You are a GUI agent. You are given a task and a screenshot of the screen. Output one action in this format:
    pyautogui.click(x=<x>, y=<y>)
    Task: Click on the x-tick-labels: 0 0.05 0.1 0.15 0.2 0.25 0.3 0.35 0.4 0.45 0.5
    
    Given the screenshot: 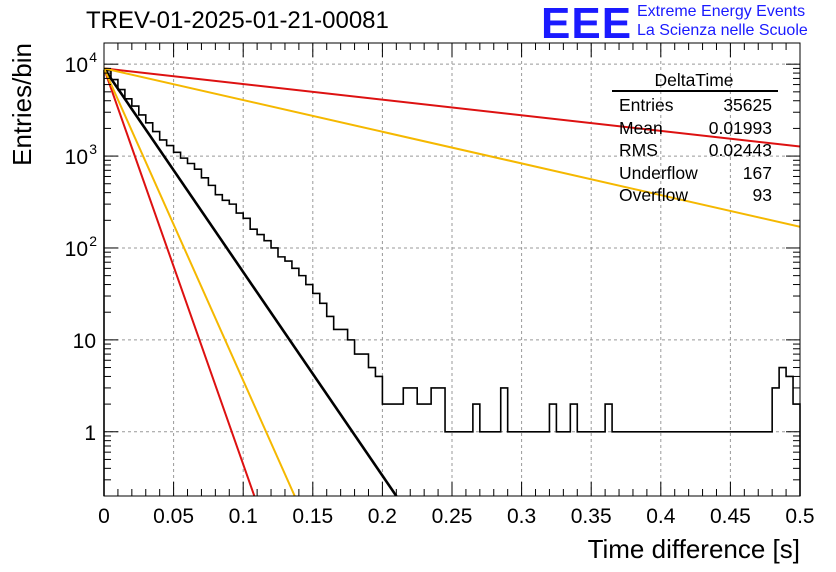 What is the action you would take?
    pyautogui.click(x=456, y=516)
    